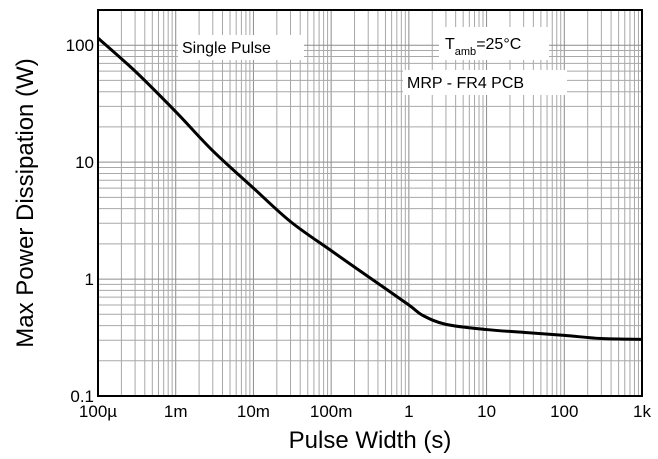 Image resolution: width=658 pixels, height=459 pixels. Describe the element at coordinates (498, 44) in the screenshot. I see `temperature-value: =25°C` at that location.